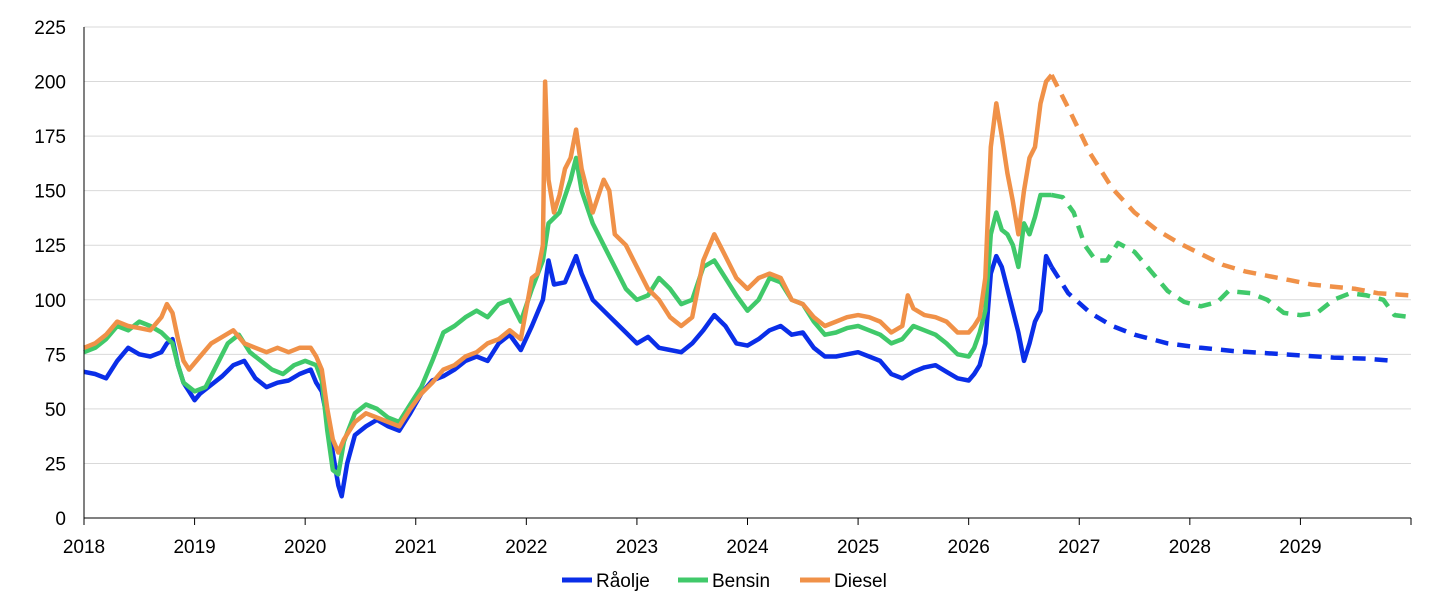  What do you see at coordinates (969, 547) in the screenshot?
I see `x-tick-label: 2026` at bounding box center [969, 547].